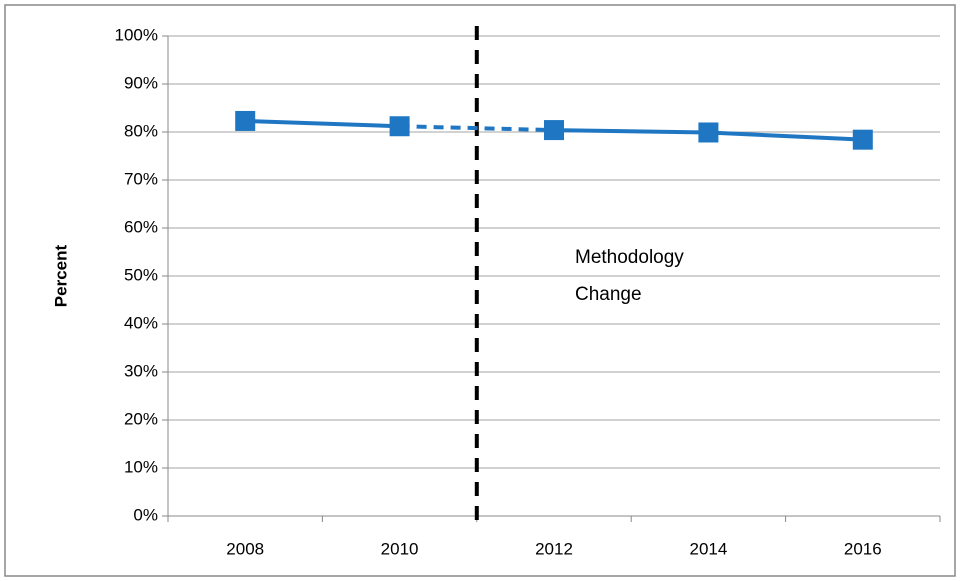  I want to click on y-axis-label: Percent, so click(60, 275).